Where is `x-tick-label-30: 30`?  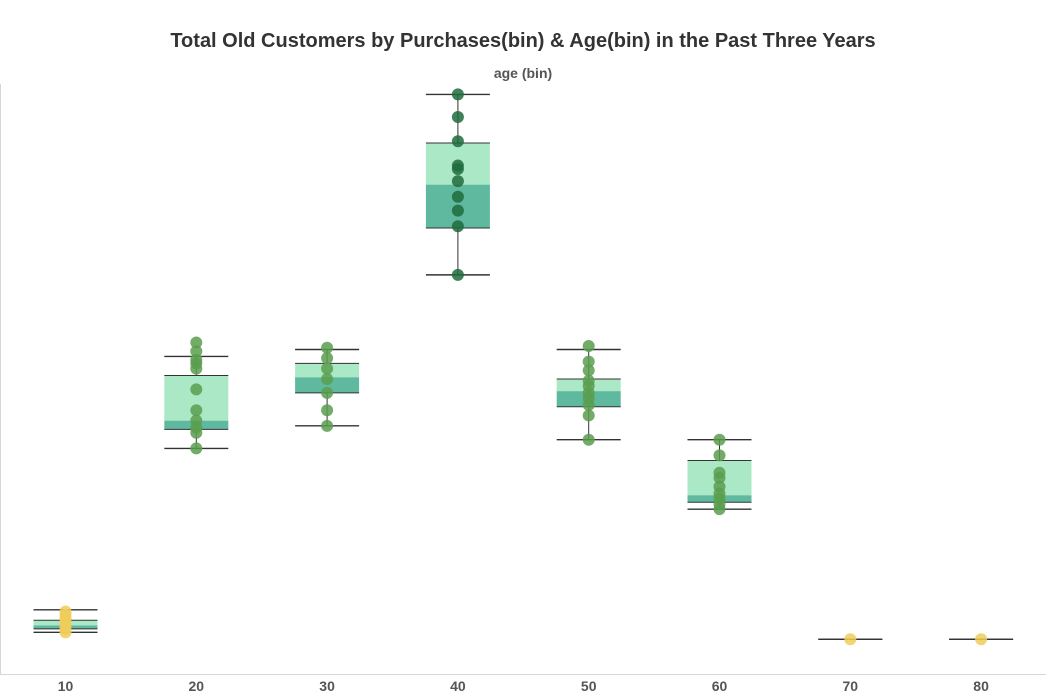 x-tick-label-30: 30 is located at coordinates (327, 686).